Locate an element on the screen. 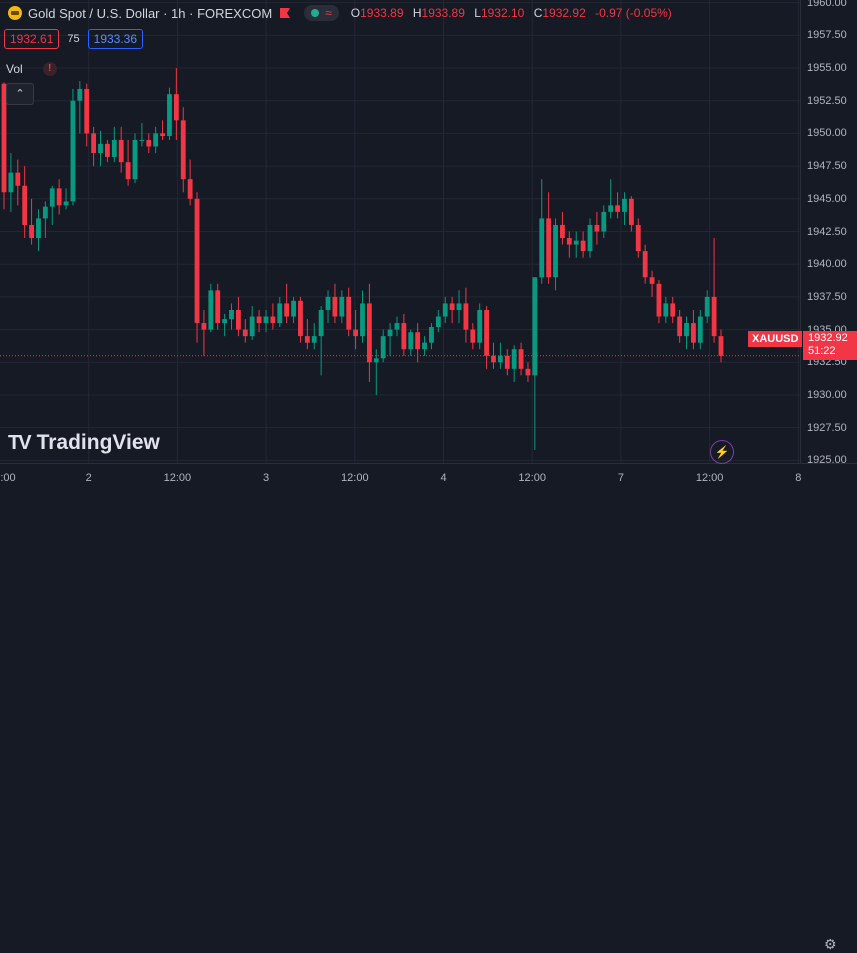 The width and height of the screenshot is (857, 953). volume-label: Vol is located at coordinates (14, 69).